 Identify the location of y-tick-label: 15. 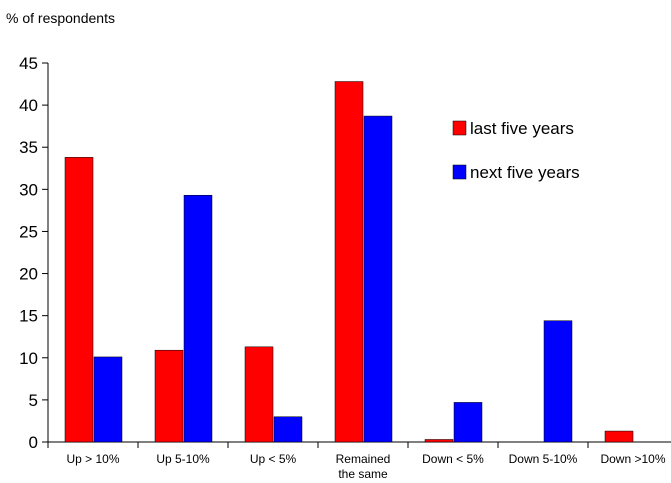
(28, 316).